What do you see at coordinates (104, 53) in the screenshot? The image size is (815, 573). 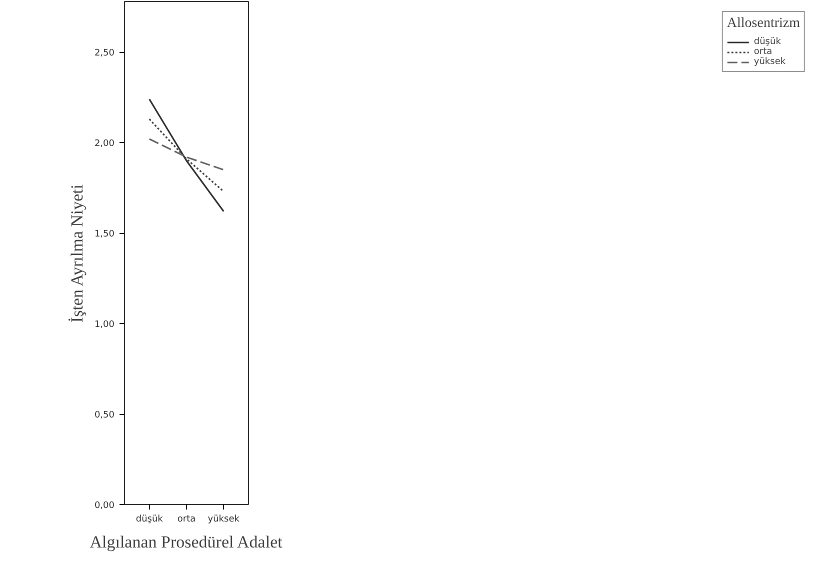 I see `y-tick-label: 2,50` at bounding box center [104, 53].